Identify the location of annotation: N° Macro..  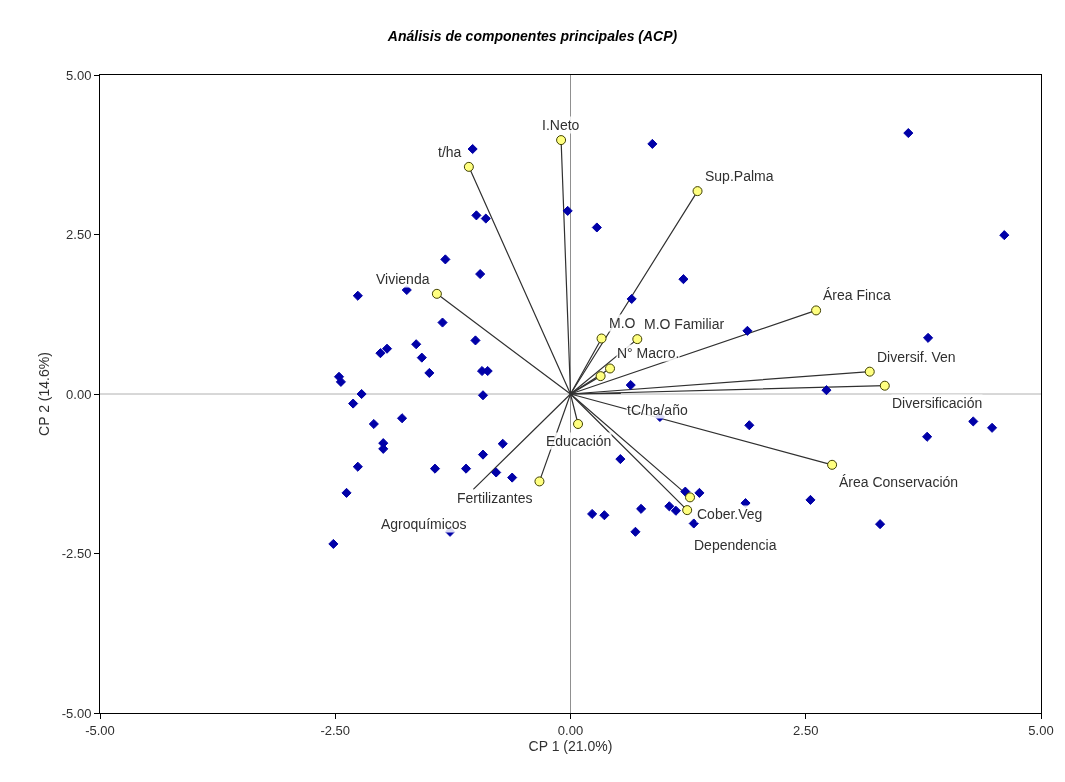
(648, 353).